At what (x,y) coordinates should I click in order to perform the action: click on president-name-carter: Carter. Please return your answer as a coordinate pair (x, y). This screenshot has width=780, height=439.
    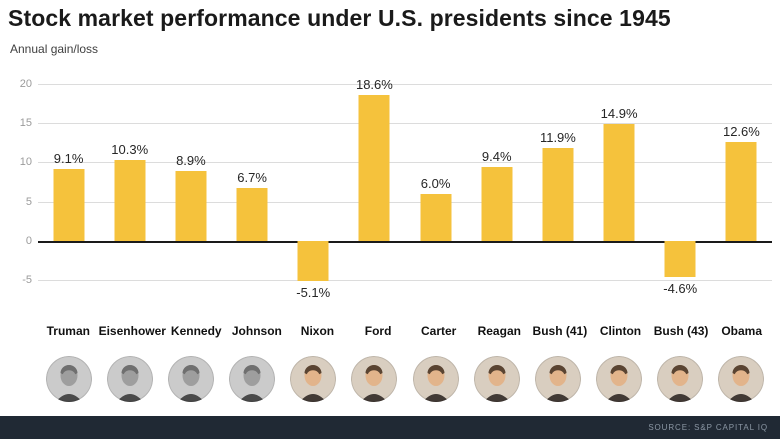
    Looking at the image, I should click on (438, 331).